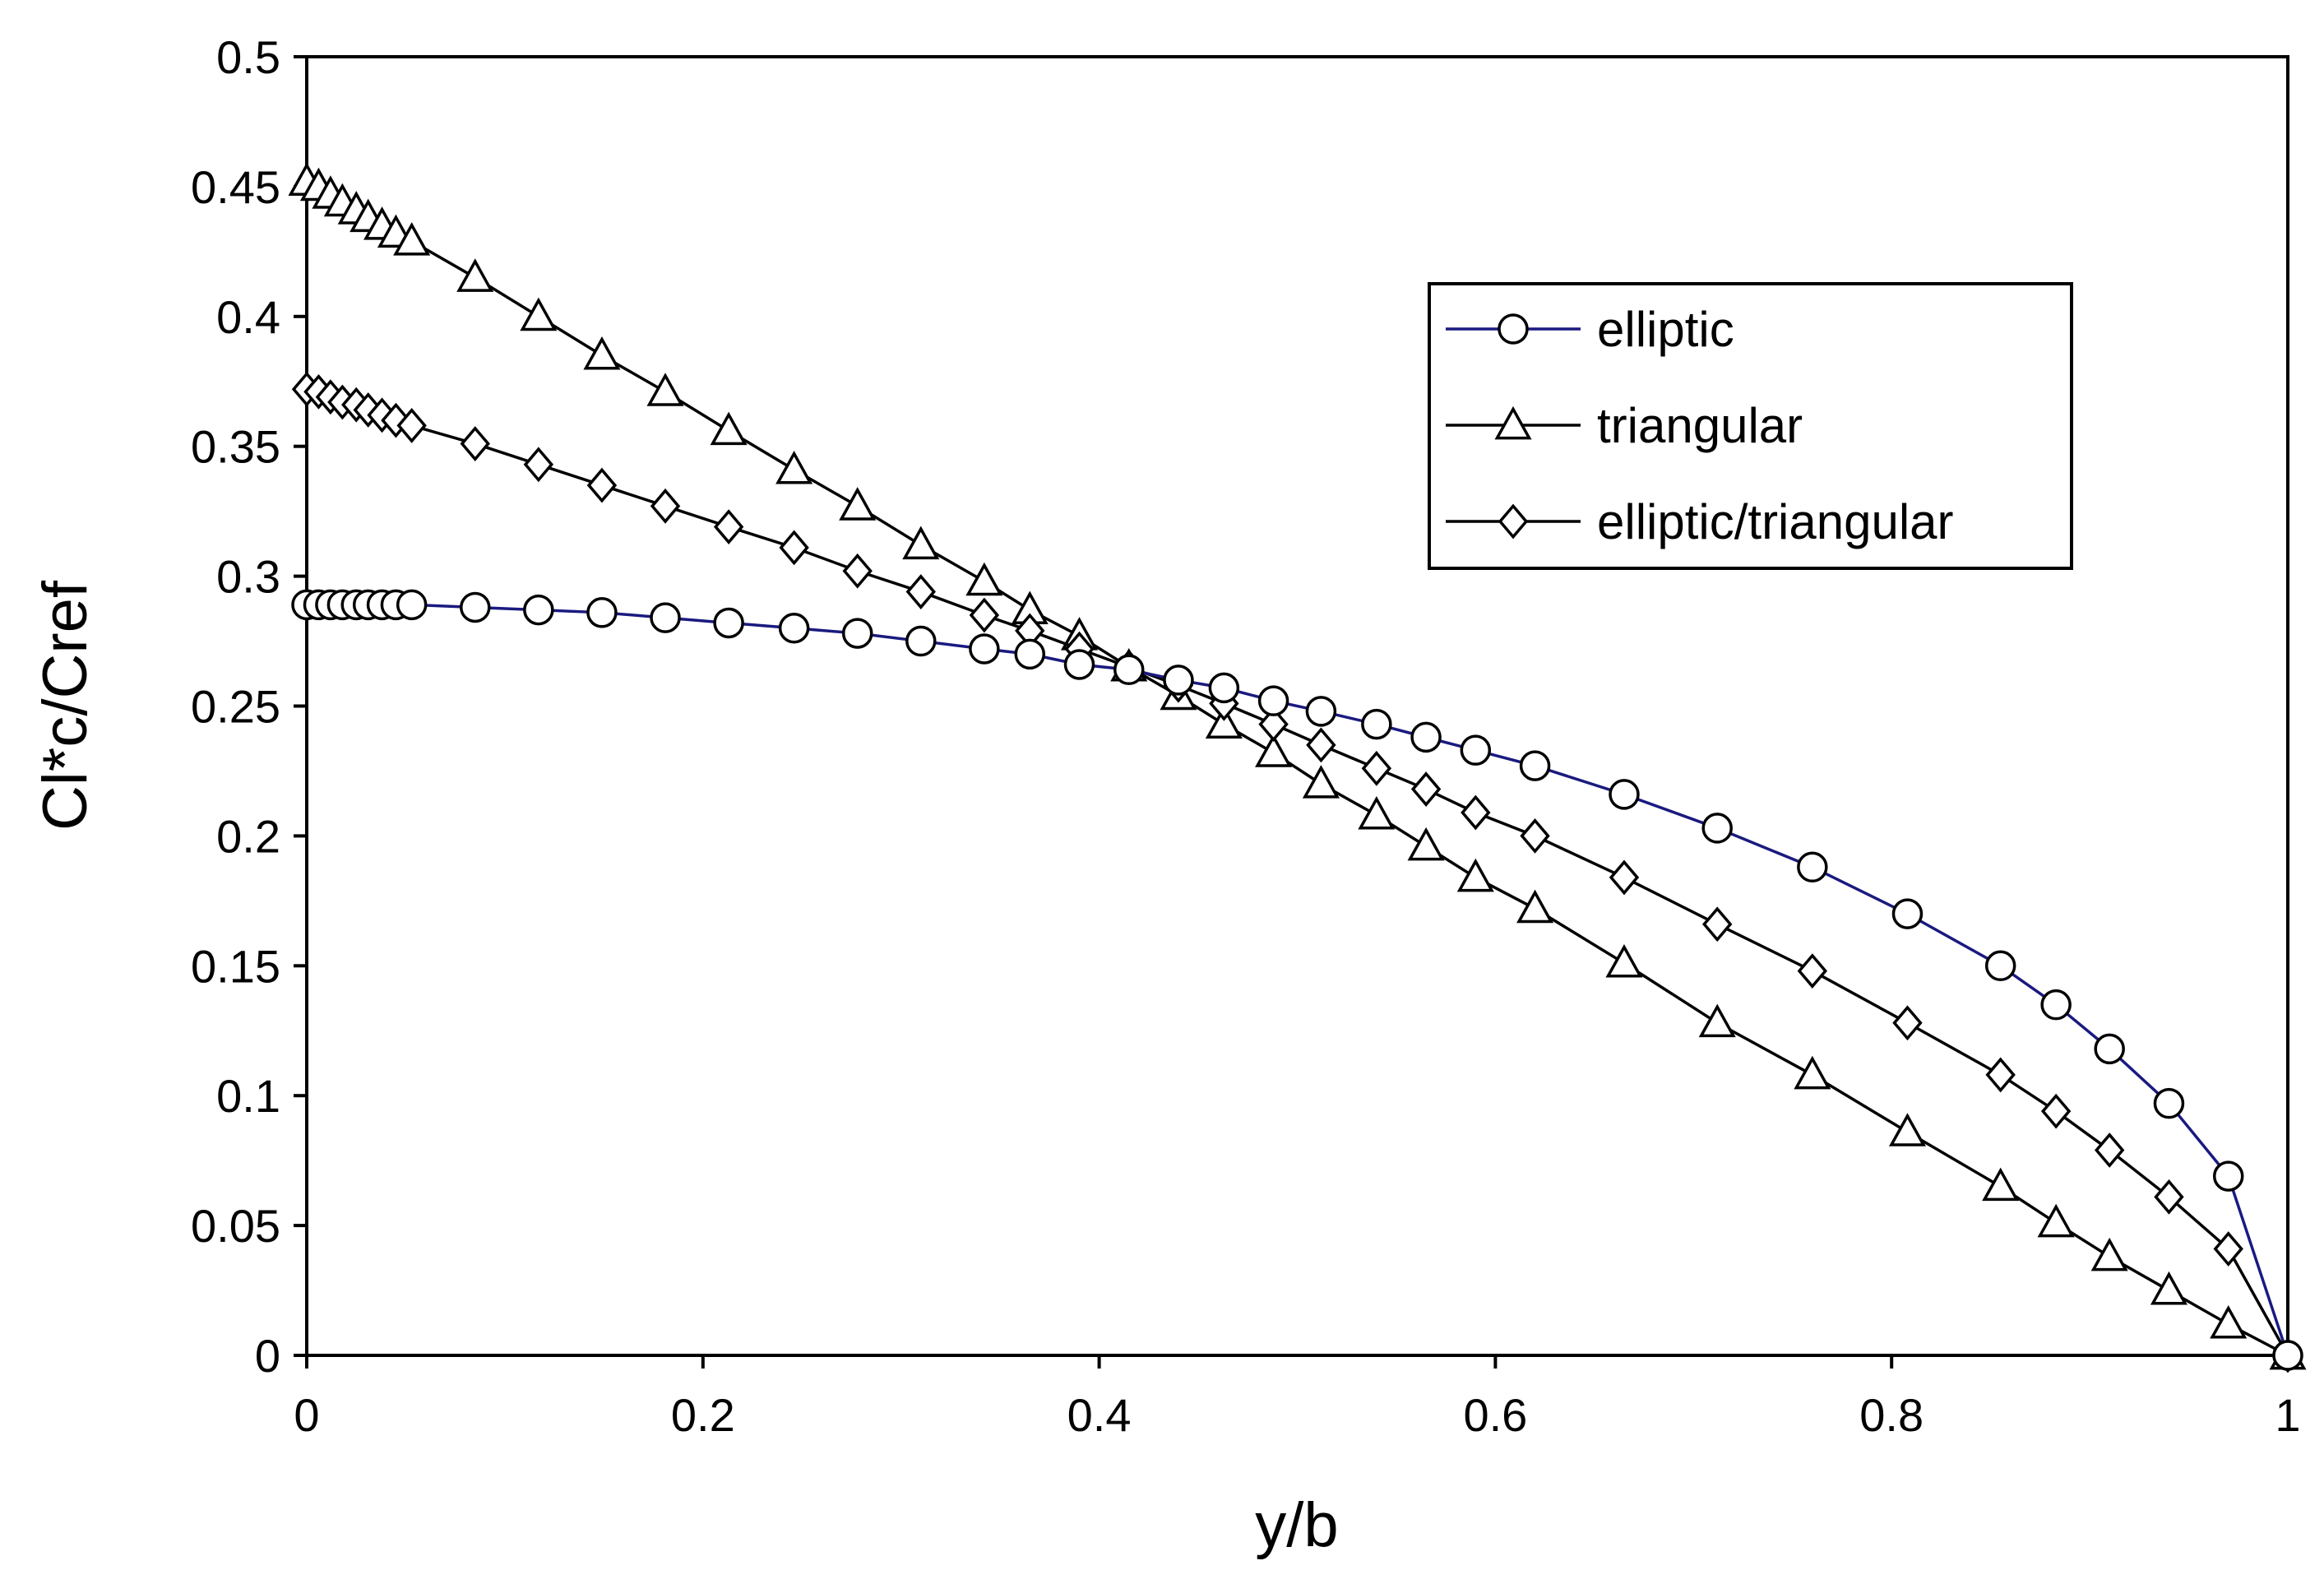 The image size is (2324, 1584). I want to click on x-tick-label: 1, so click(2287, 1415).